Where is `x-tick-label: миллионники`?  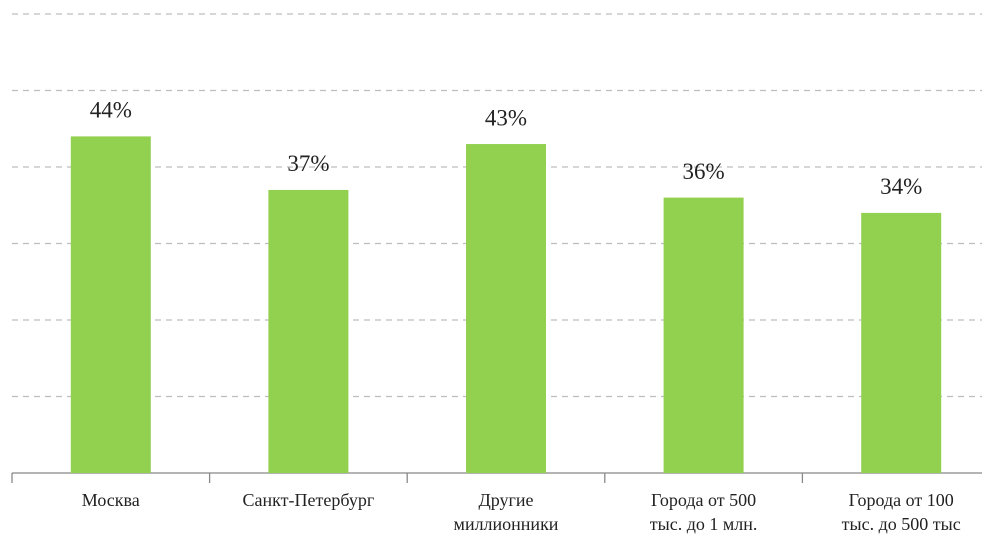
x-tick-label: миллионники is located at coordinates (506, 524).